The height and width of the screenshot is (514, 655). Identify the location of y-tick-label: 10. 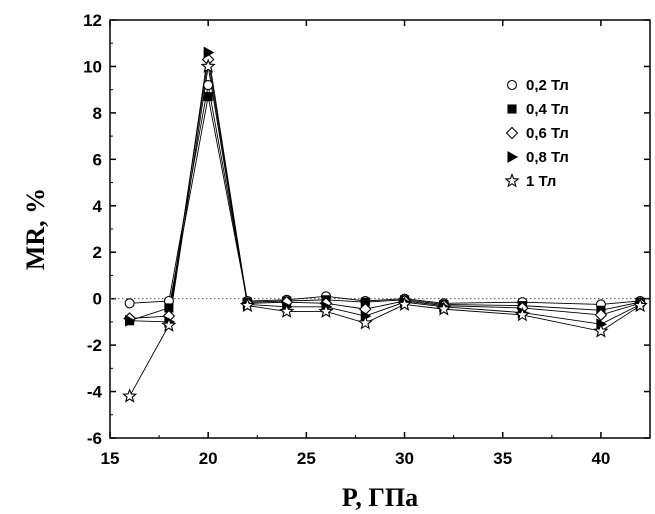
(92, 66).